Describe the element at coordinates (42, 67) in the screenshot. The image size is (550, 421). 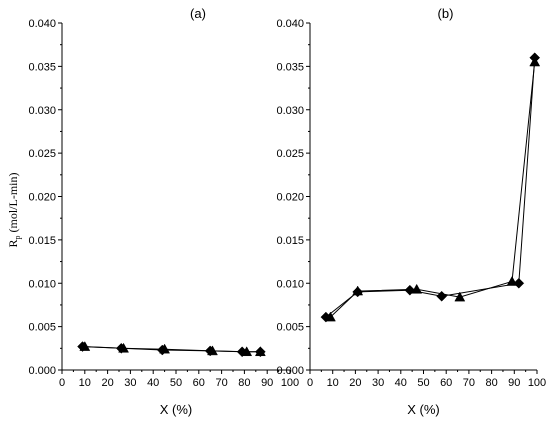
I see `y-tick-label-a-7: 0.035` at that location.